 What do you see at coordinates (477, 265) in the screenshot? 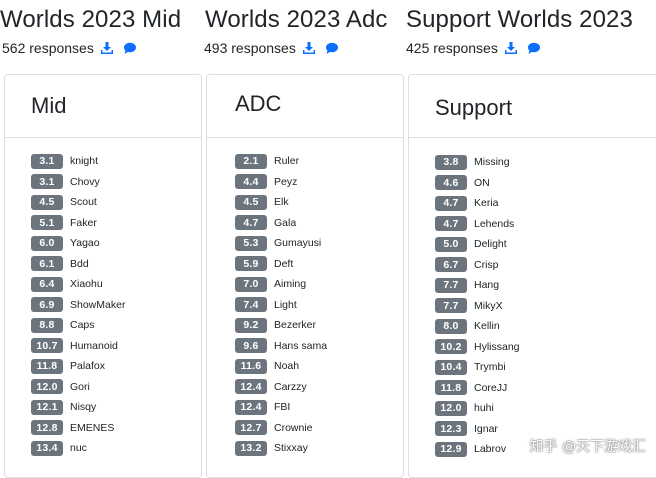
I see `list-item: 6.7 Crisp` at bounding box center [477, 265].